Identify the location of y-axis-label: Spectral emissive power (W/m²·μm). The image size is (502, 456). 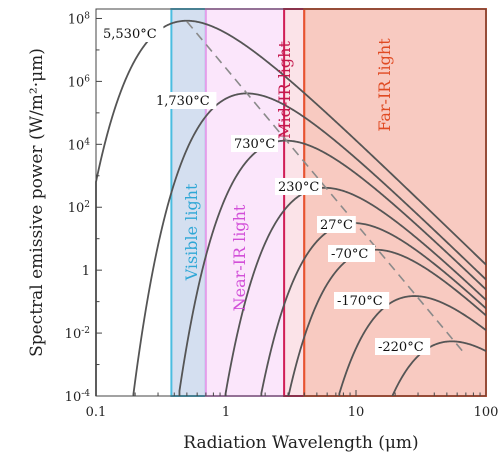
(37, 202).